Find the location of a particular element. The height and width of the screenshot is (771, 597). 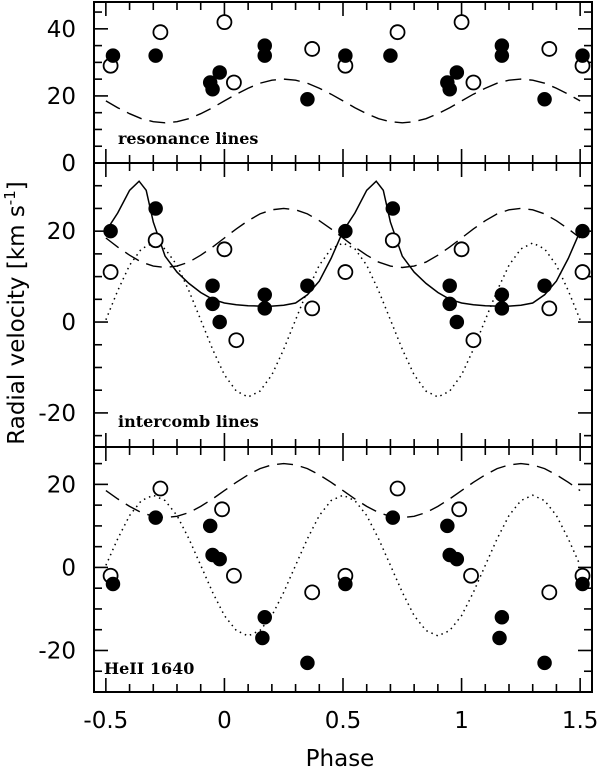

x-axis-label: Phase is located at coordinates (340, 758).